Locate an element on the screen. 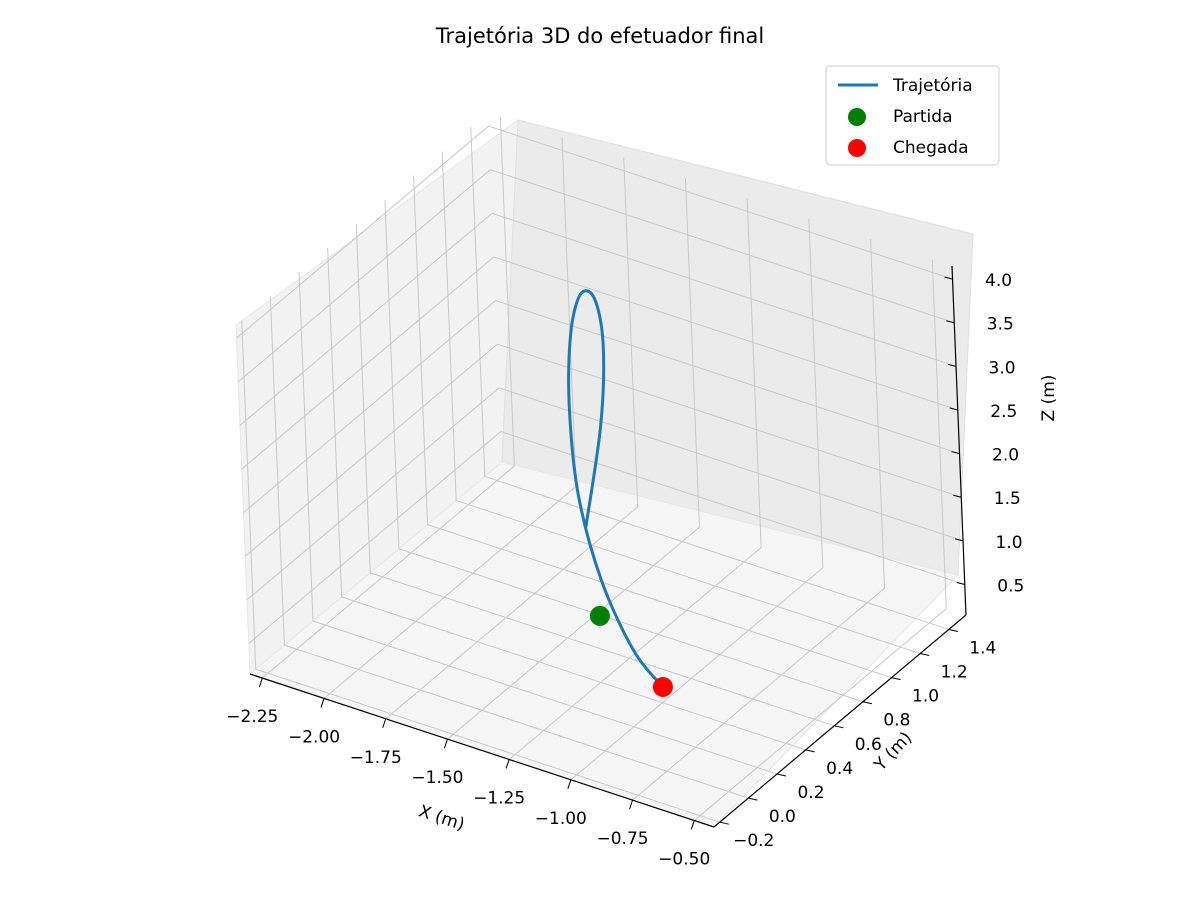 This screenshot has width=1200, height=900. x-axis-line is located at coordinates (482, 750).